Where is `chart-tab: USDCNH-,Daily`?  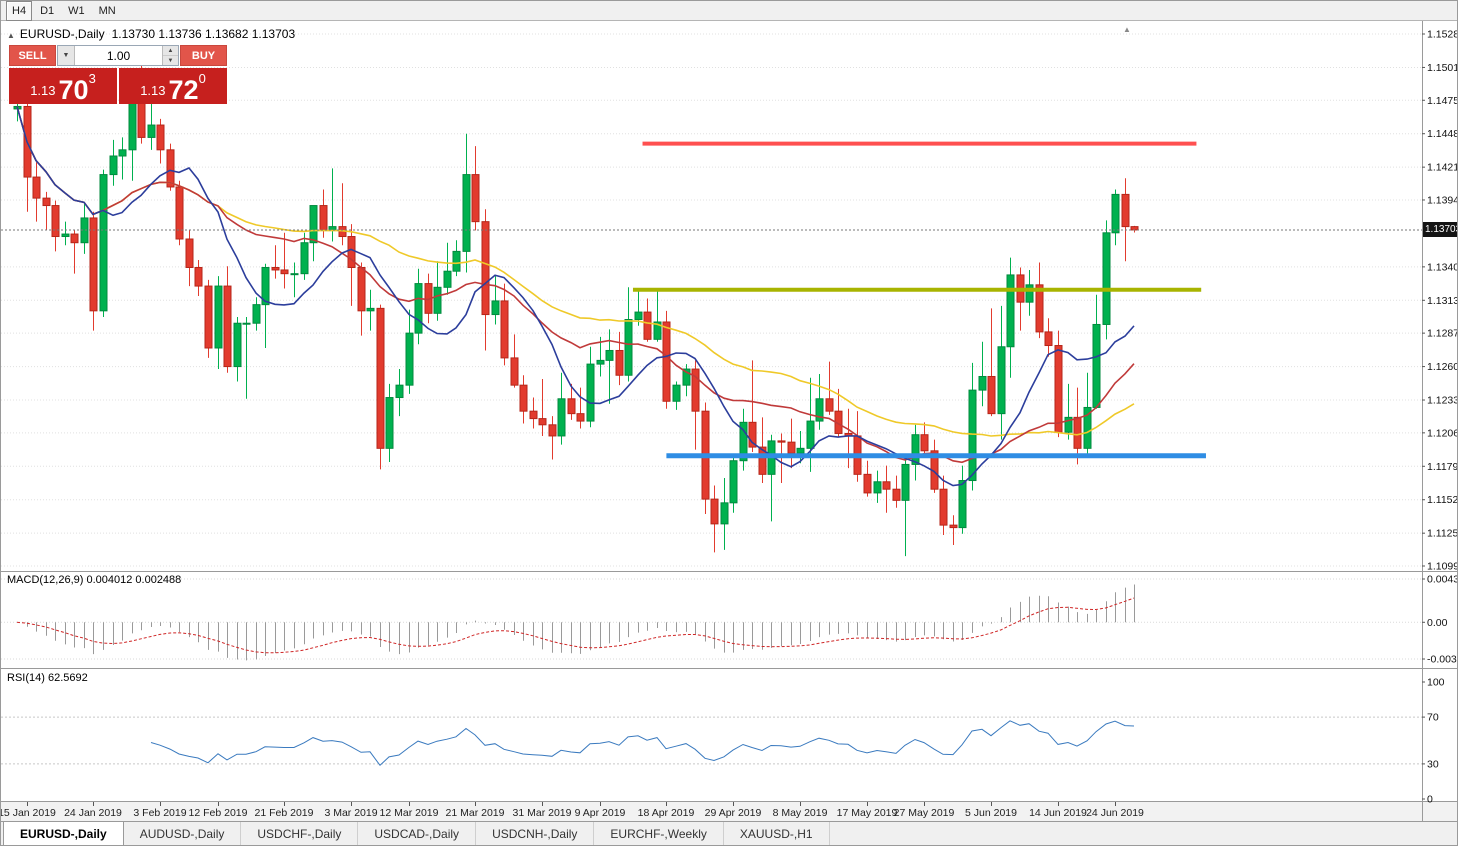 chart-tab: USDCNH-,Daily is located at coordinates (535, 833).